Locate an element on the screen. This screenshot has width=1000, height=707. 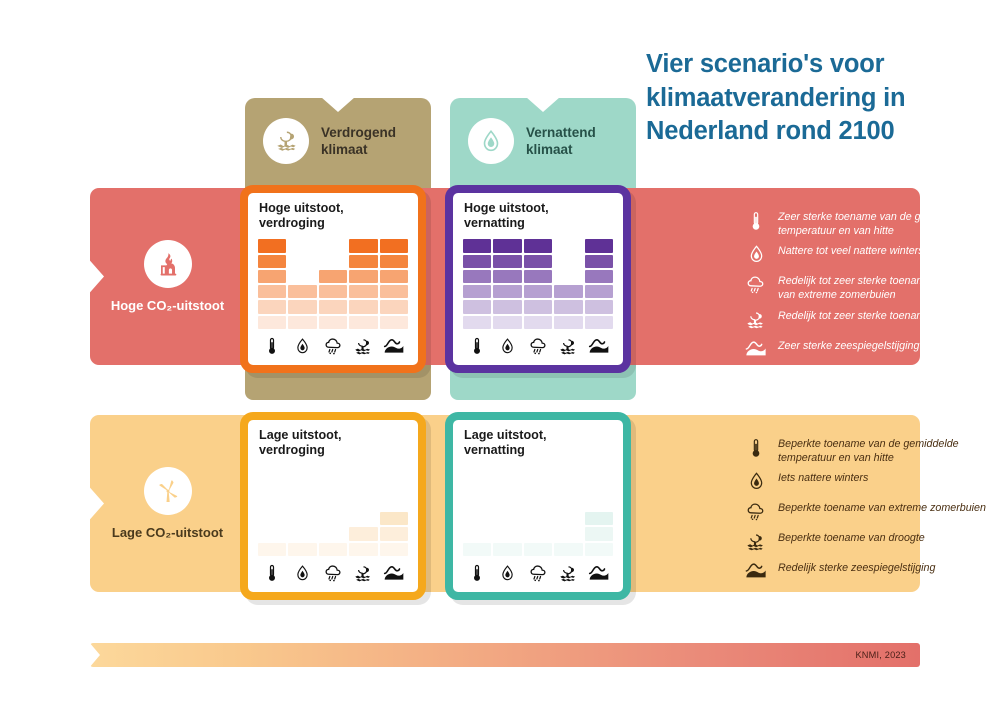
scenario-card-title: Lage uitstoot, verdroging is located at coordinates (300, 443).